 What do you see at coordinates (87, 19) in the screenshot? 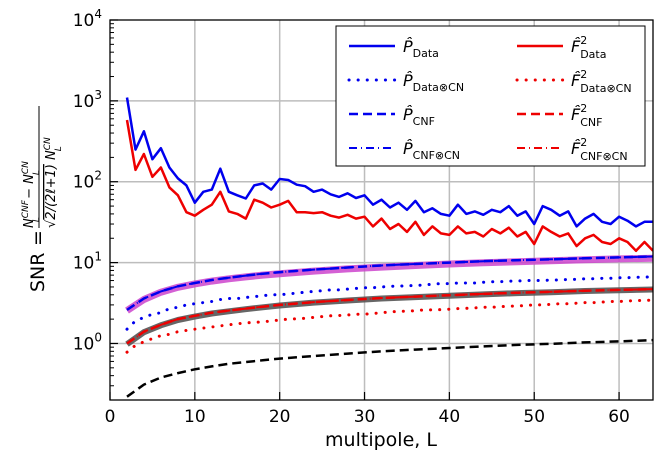
I see `y-tick-label: 10⁴` at bounding box center [87, 19].